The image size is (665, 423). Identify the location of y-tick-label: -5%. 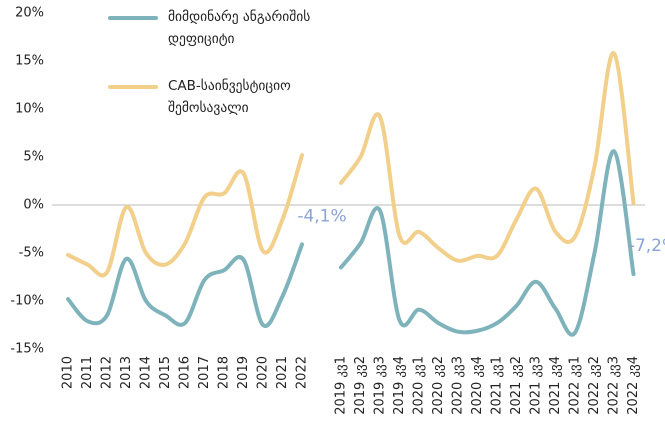
(31, 253).